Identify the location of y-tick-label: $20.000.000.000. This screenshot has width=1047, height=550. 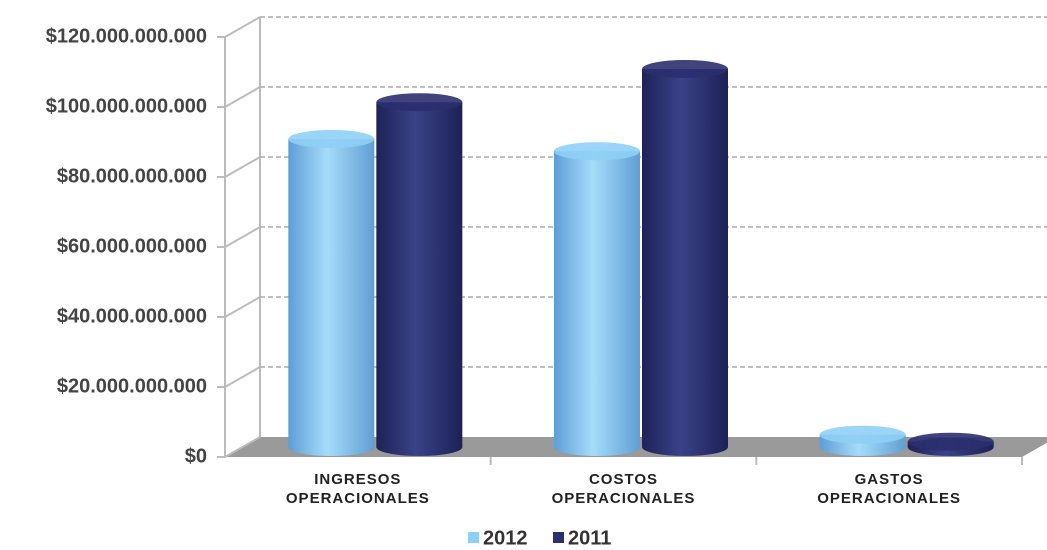
(132, 386).